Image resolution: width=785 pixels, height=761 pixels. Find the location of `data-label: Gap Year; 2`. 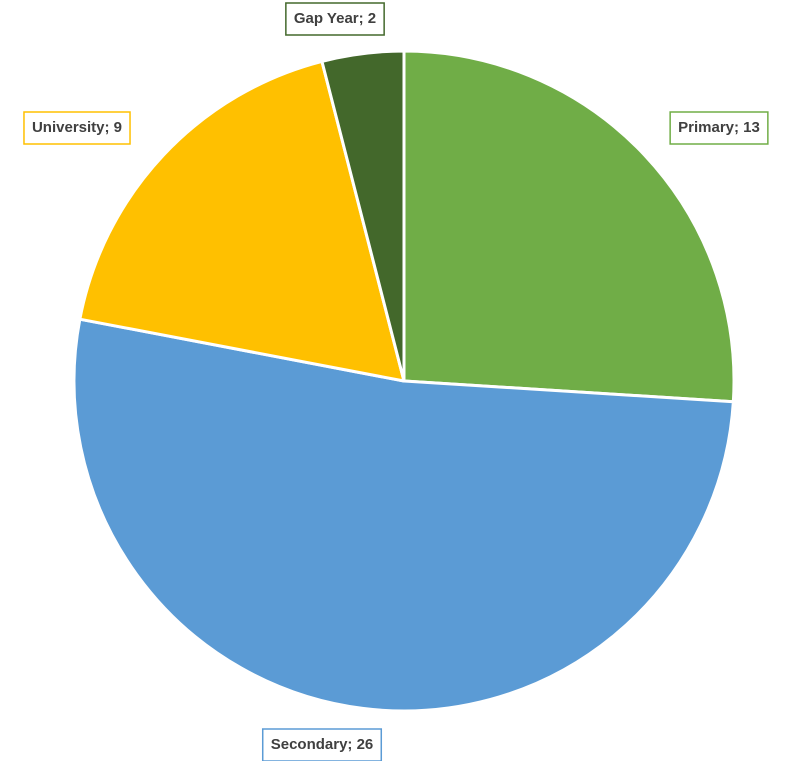

data-label: Gap Year; 2 is located at coordinates (335, 18).